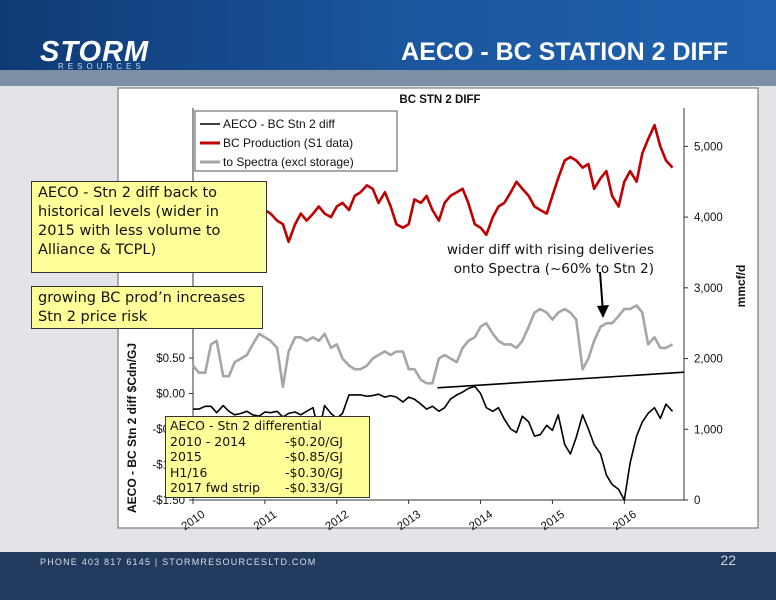  Describe the element at coordinates (215, 487) in the screenshot. I see `table-row-label: 2017 fwd strip` at that location.